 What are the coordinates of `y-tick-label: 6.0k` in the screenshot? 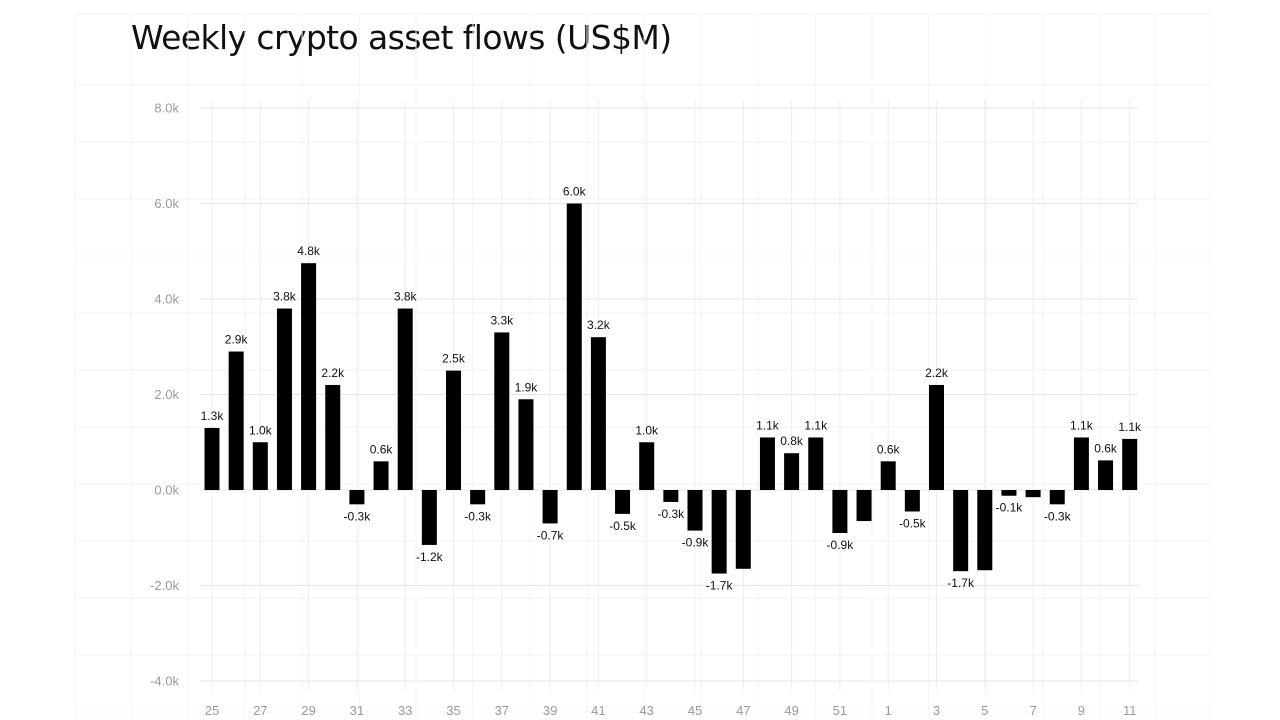 It's located at (166, 203).